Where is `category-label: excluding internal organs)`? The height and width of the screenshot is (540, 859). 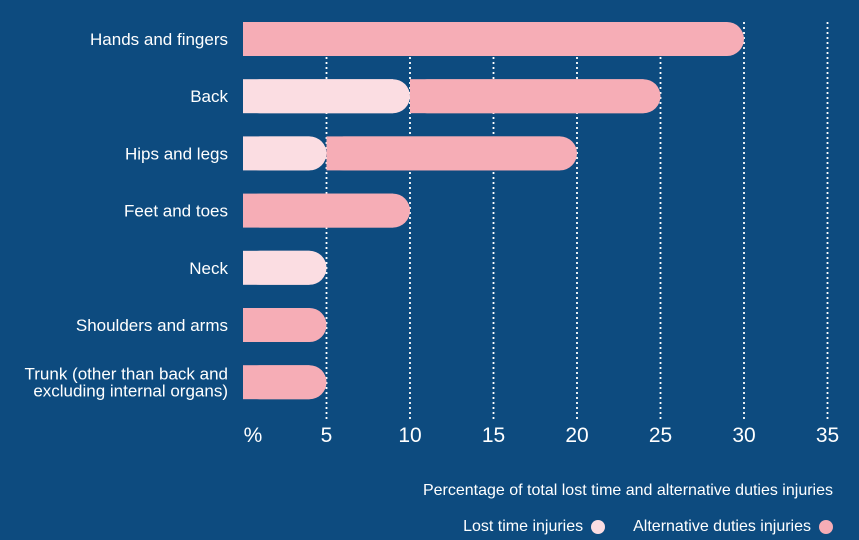 category-label: excluding internal organs) is located at coordinates (130, 391).